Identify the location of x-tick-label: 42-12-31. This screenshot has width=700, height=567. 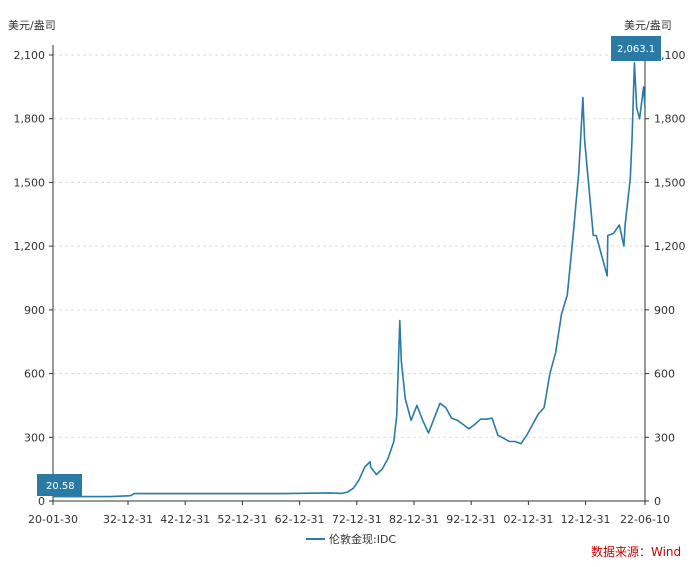
(185, 519).